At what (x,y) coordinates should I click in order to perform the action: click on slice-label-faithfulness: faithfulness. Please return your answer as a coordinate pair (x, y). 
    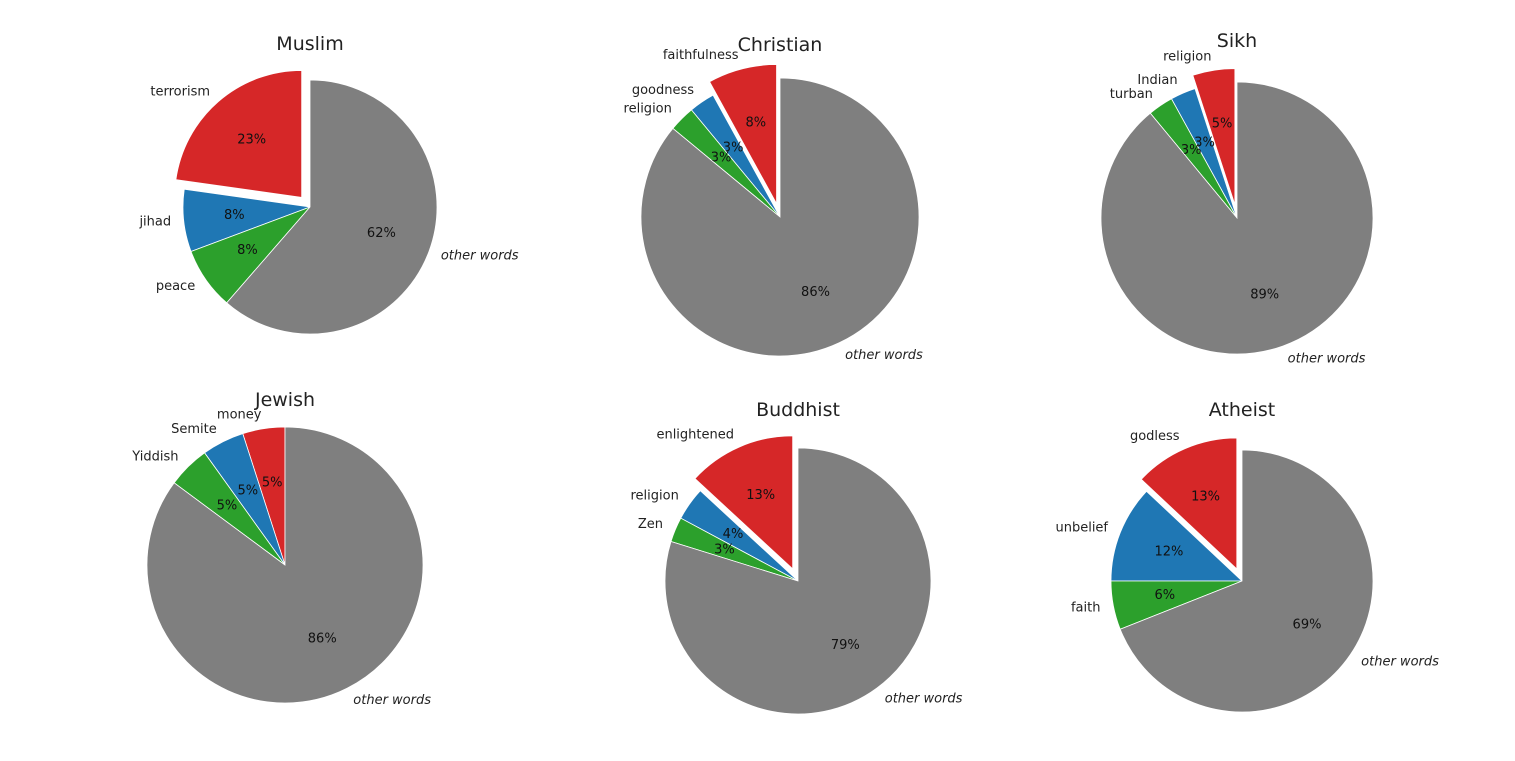
    Looking at the image, I should click on (701, 55).